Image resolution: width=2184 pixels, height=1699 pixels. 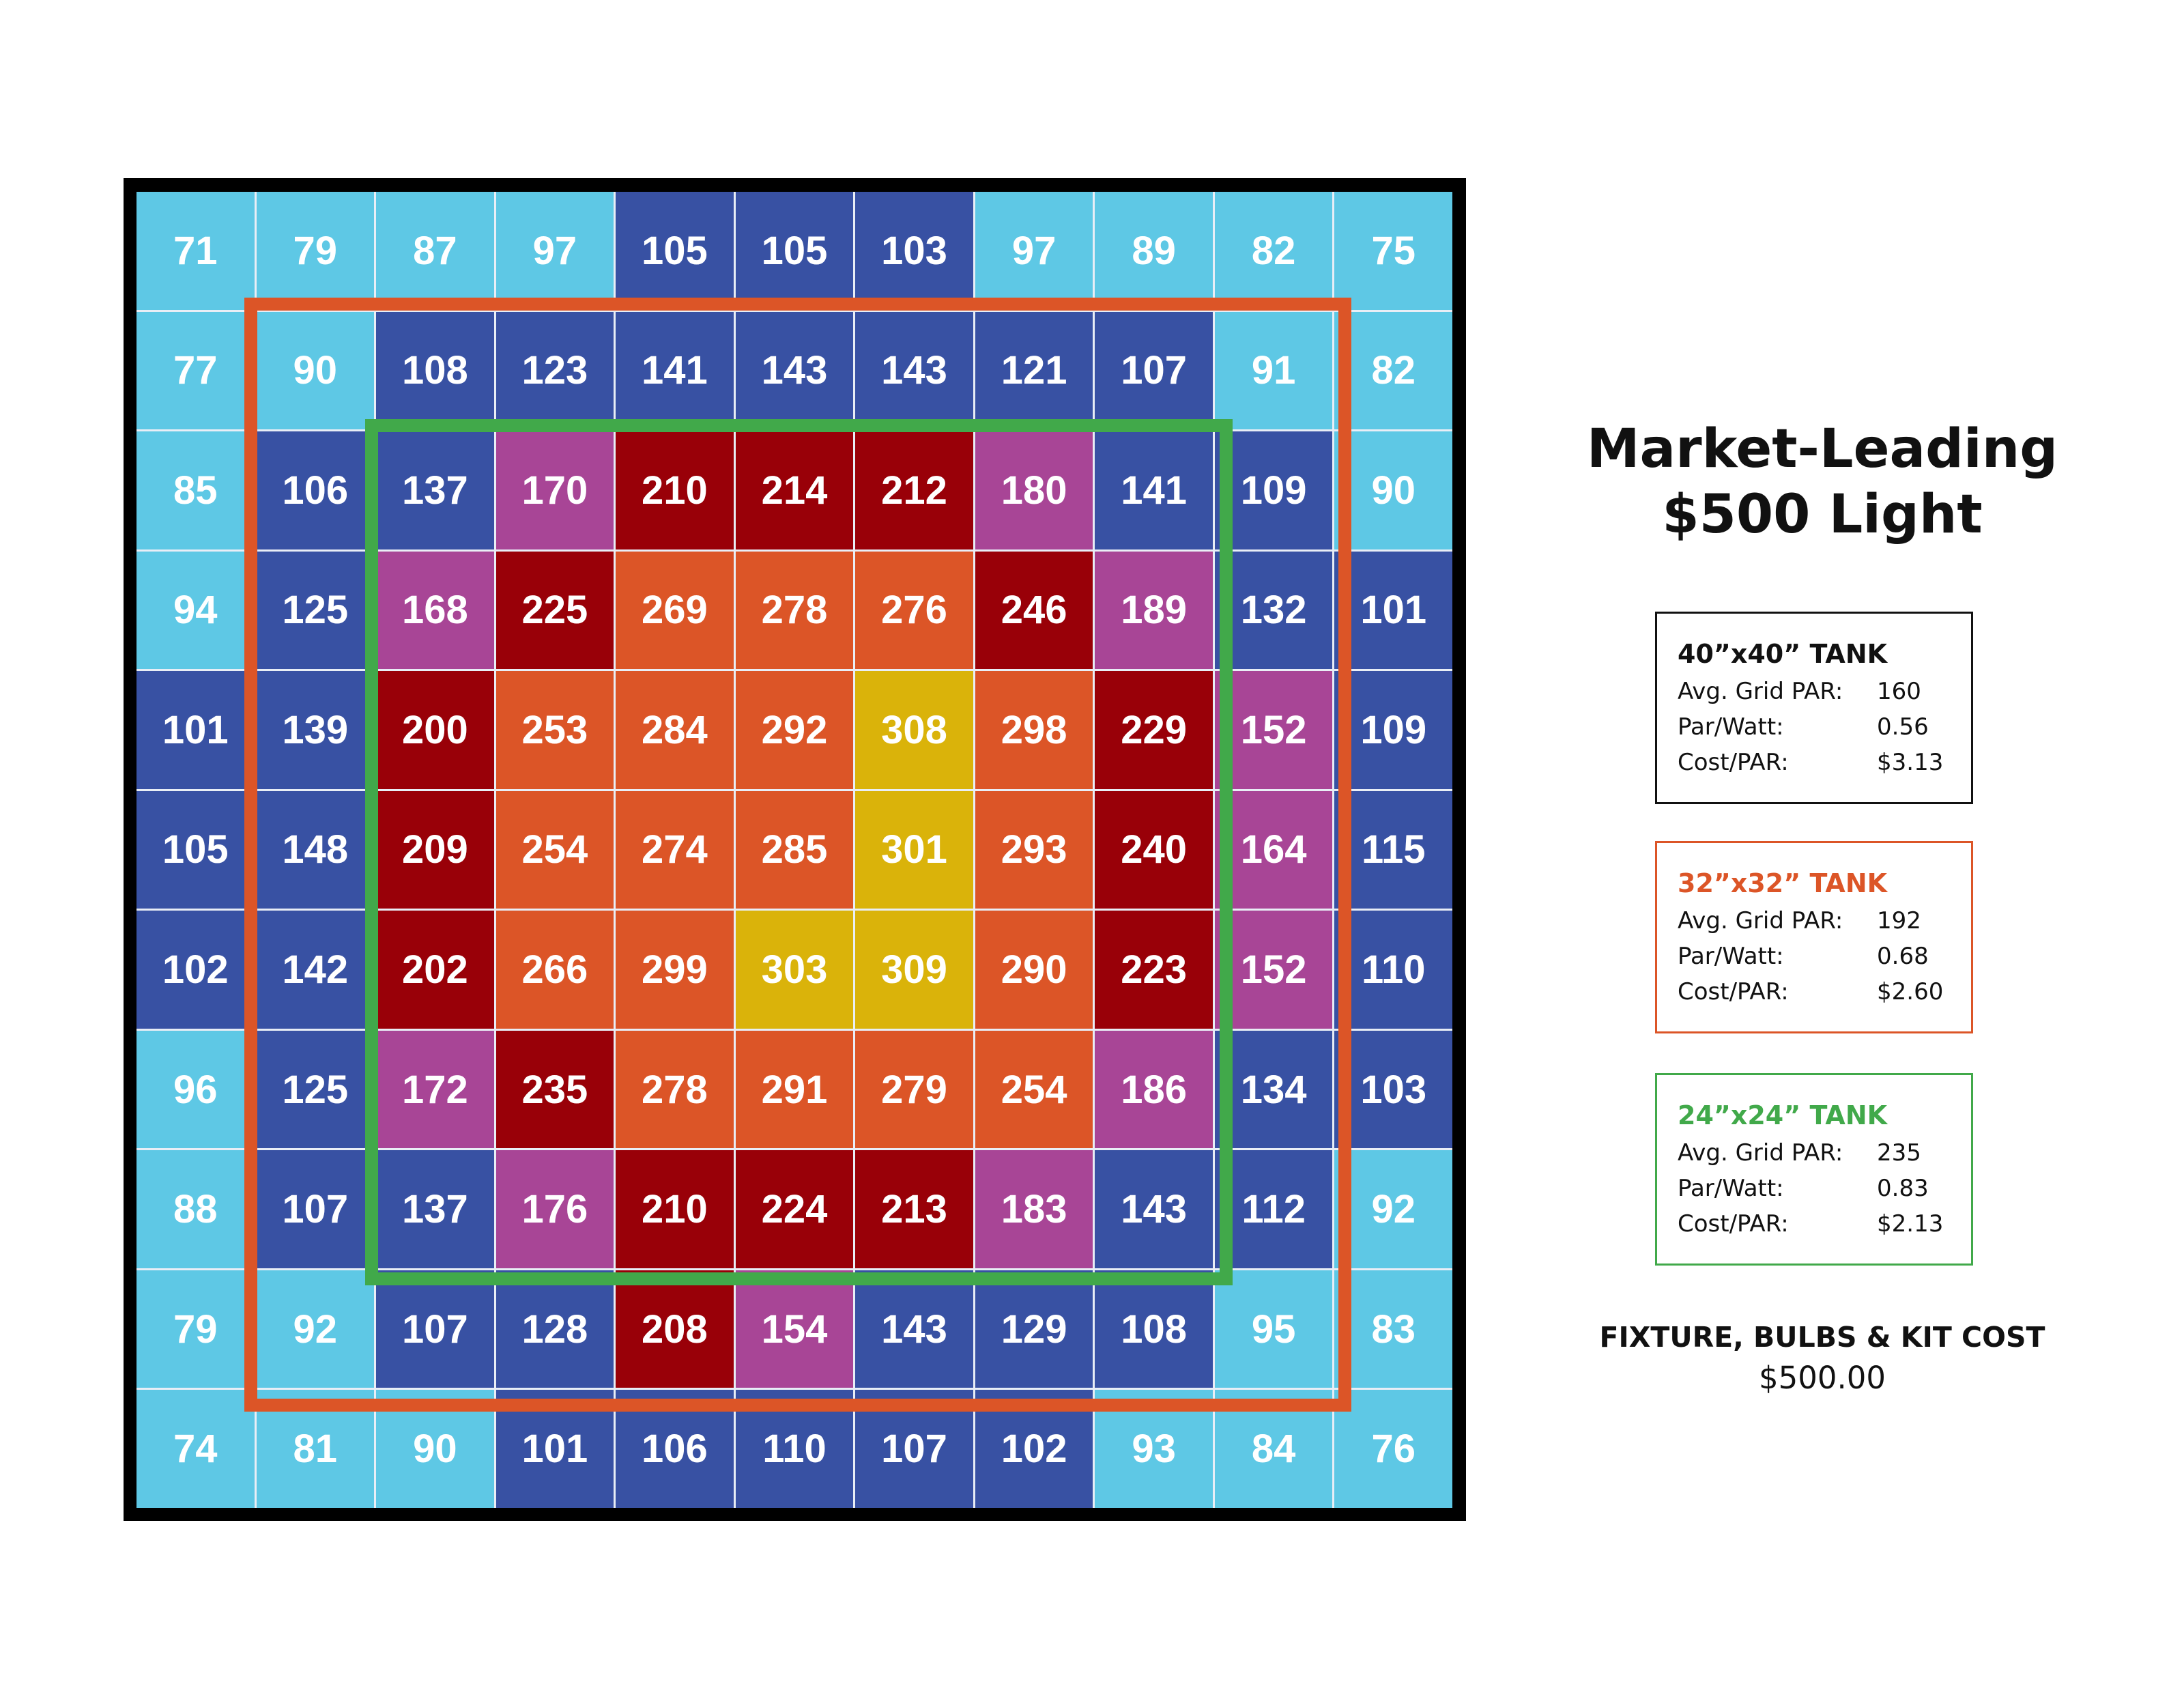 What do you see at coordinates (1273, 1089) in the screenshot?
I see `par-cell: 134` at bounding box center [1273, 1089].